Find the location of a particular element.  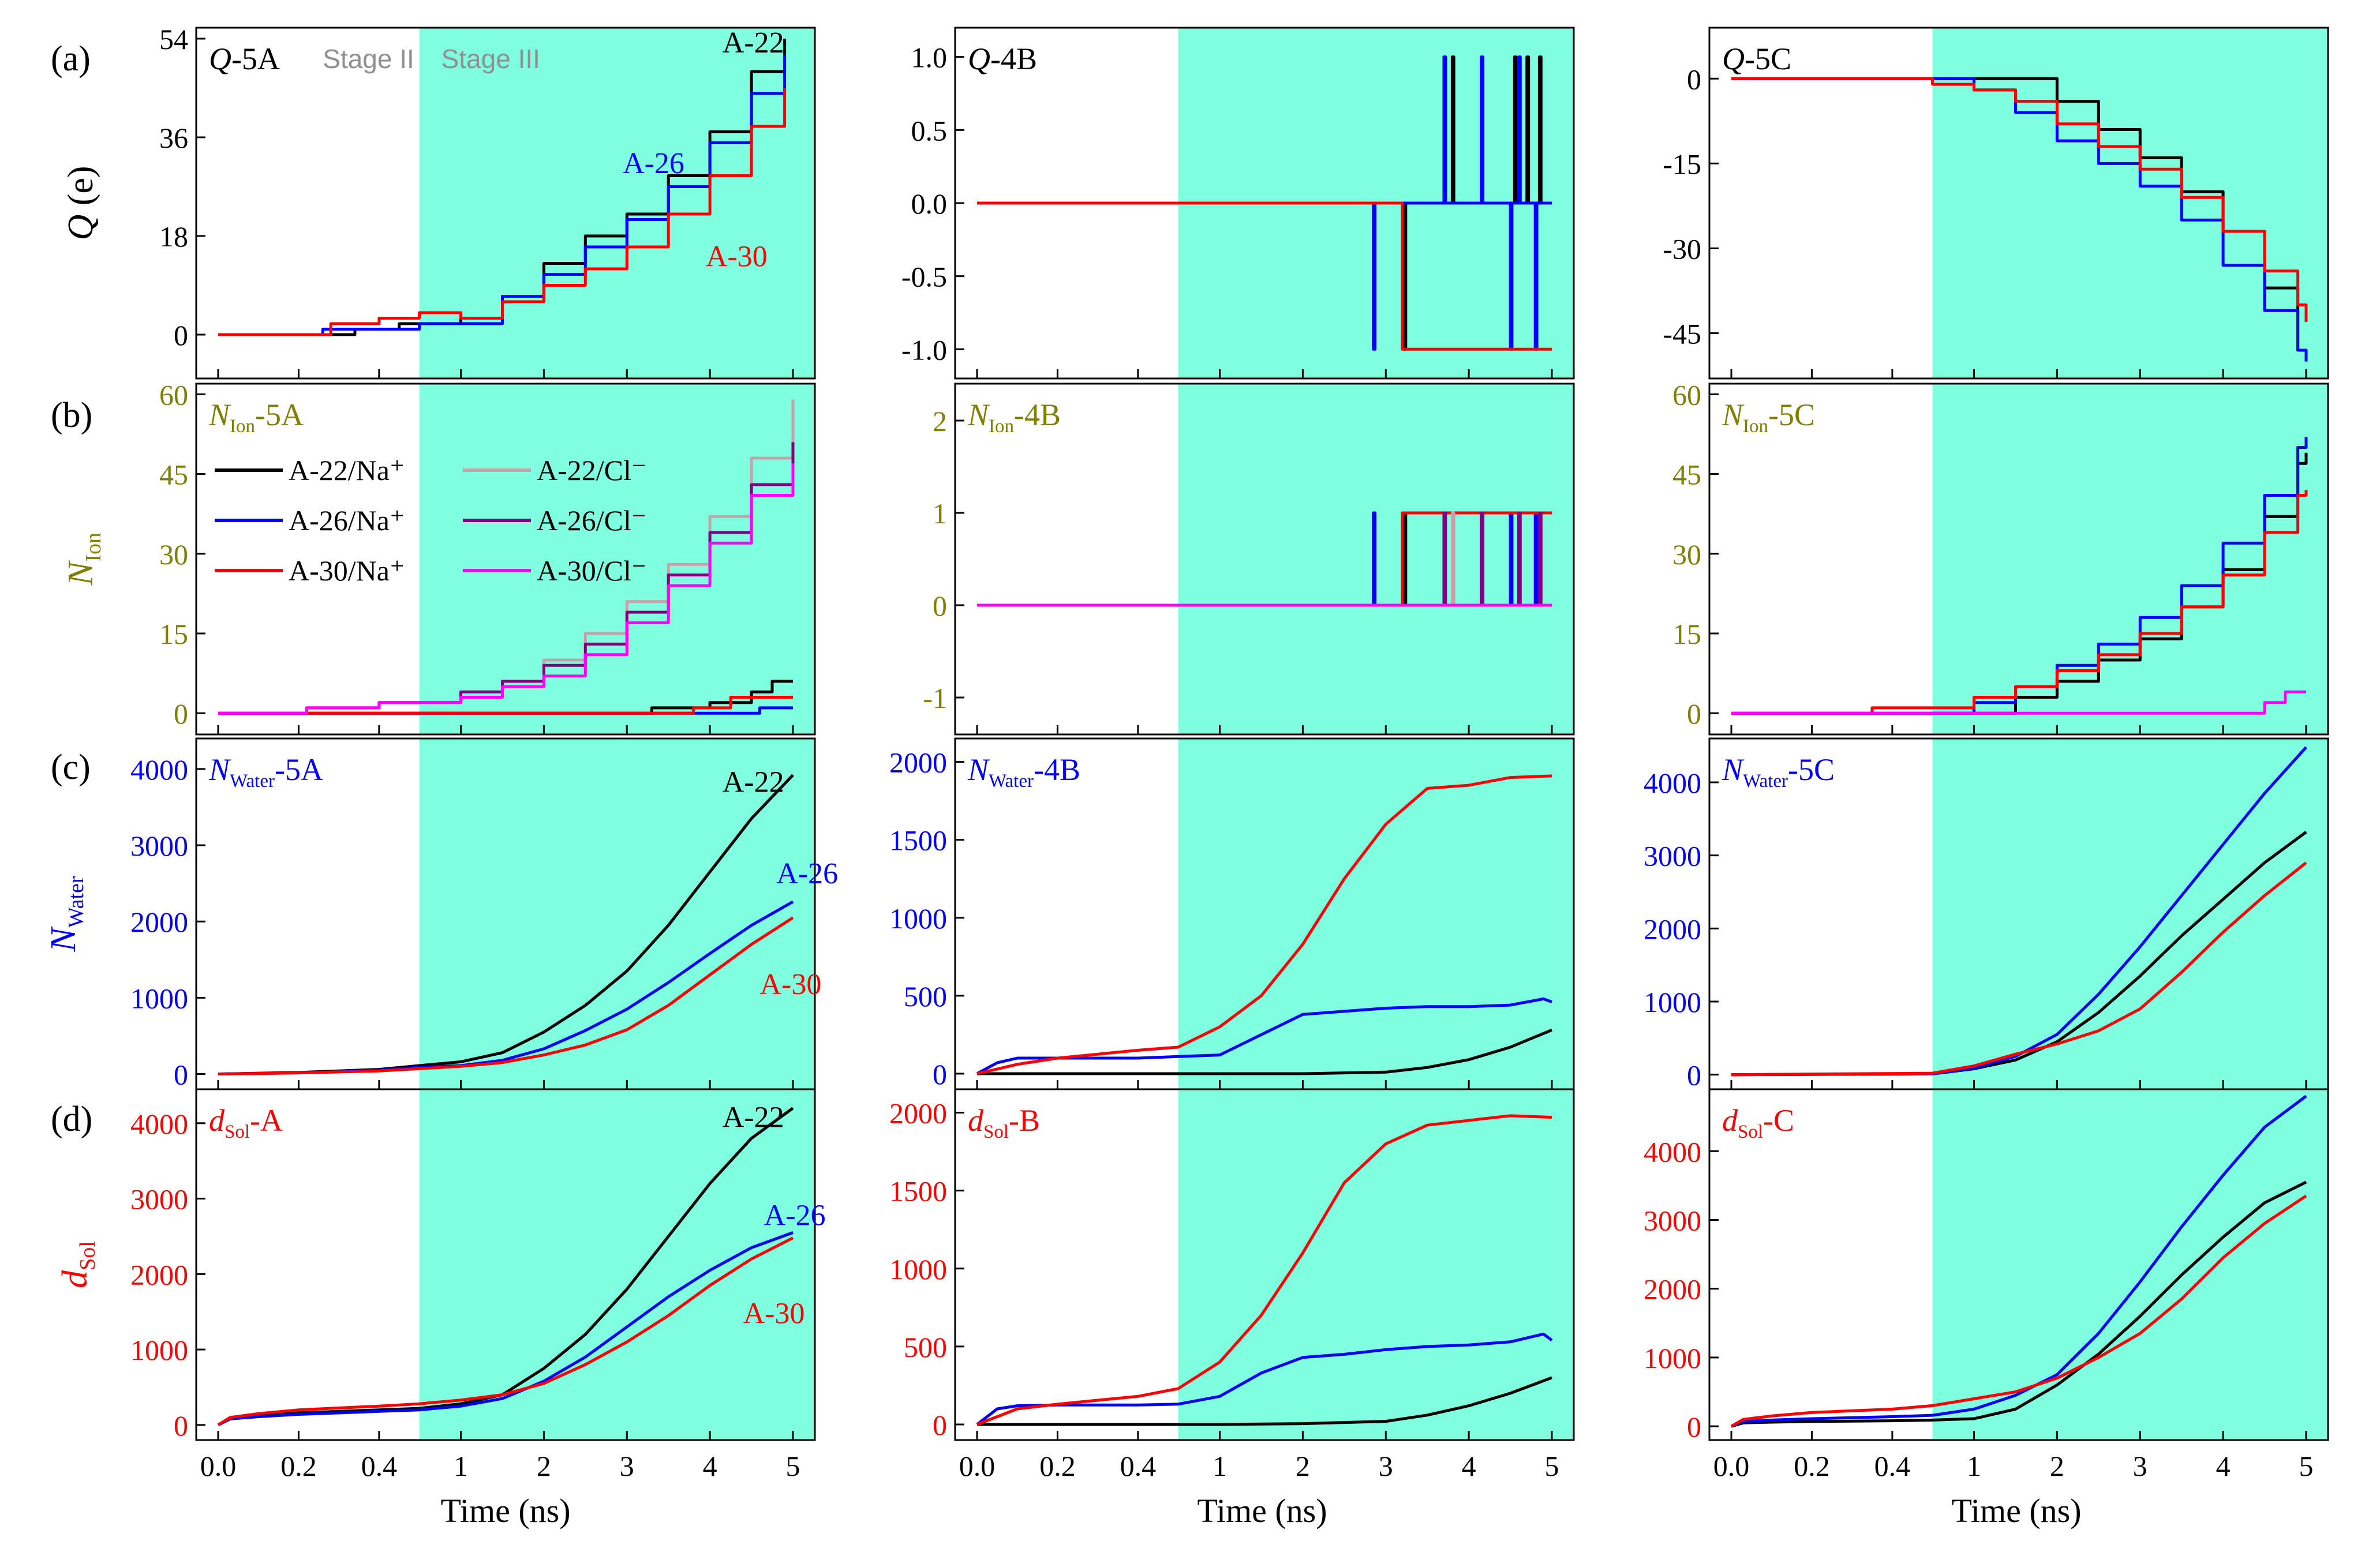

y-axis-title: dSol is located at coordinates (77, 1265).